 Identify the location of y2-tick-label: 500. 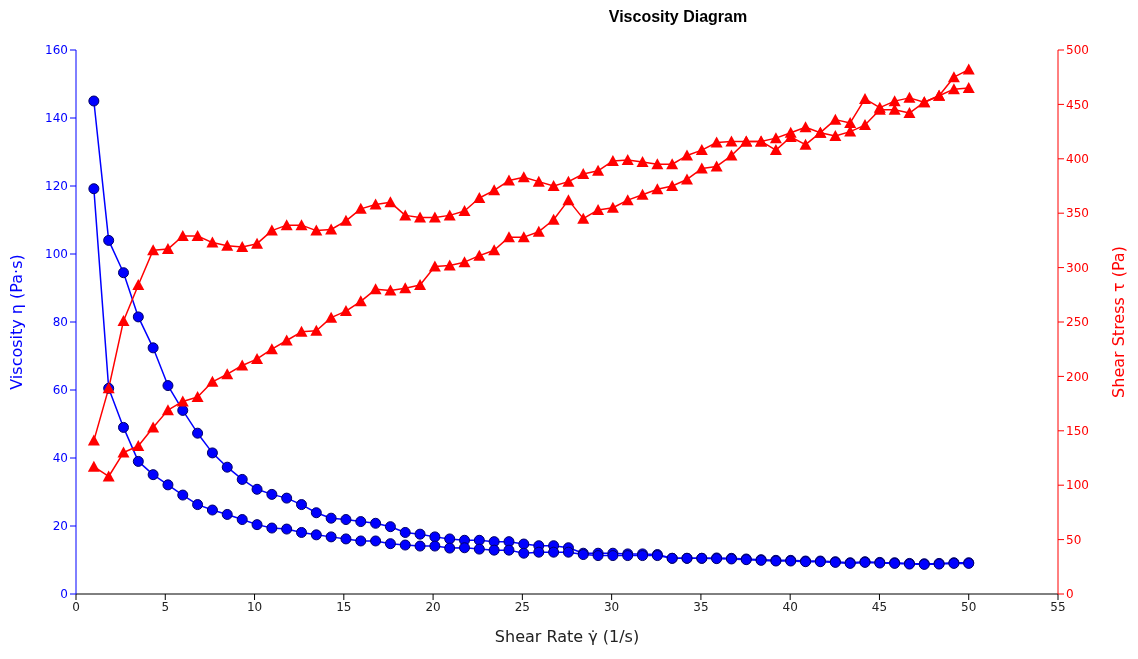
(1077, 50).